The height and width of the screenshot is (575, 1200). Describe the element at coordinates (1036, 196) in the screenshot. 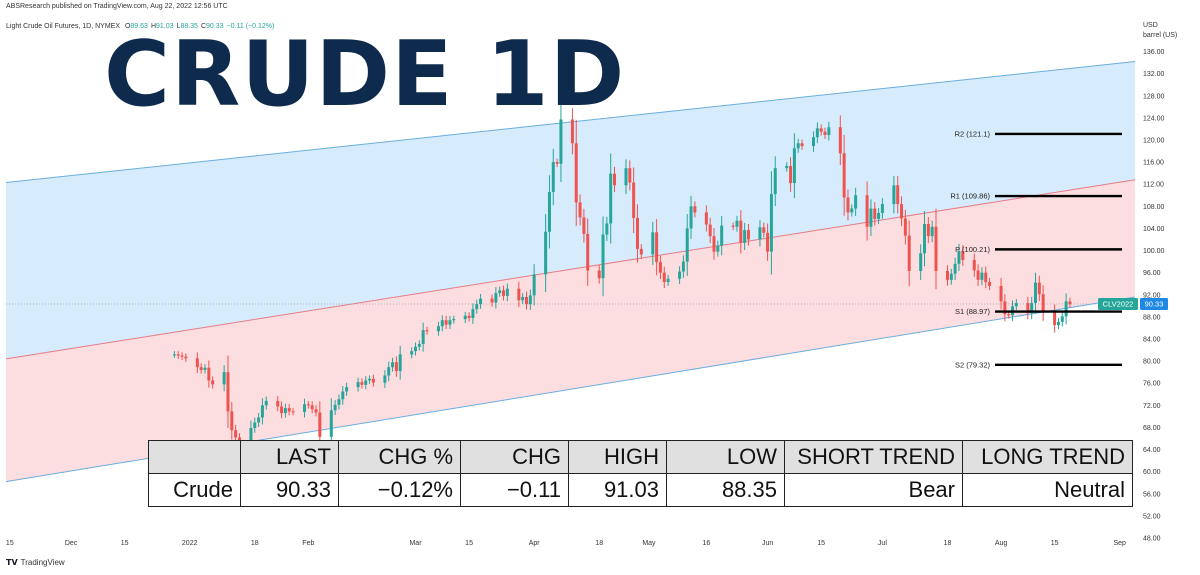

I see `pivot-r1: R1 (109.86)` at that location.